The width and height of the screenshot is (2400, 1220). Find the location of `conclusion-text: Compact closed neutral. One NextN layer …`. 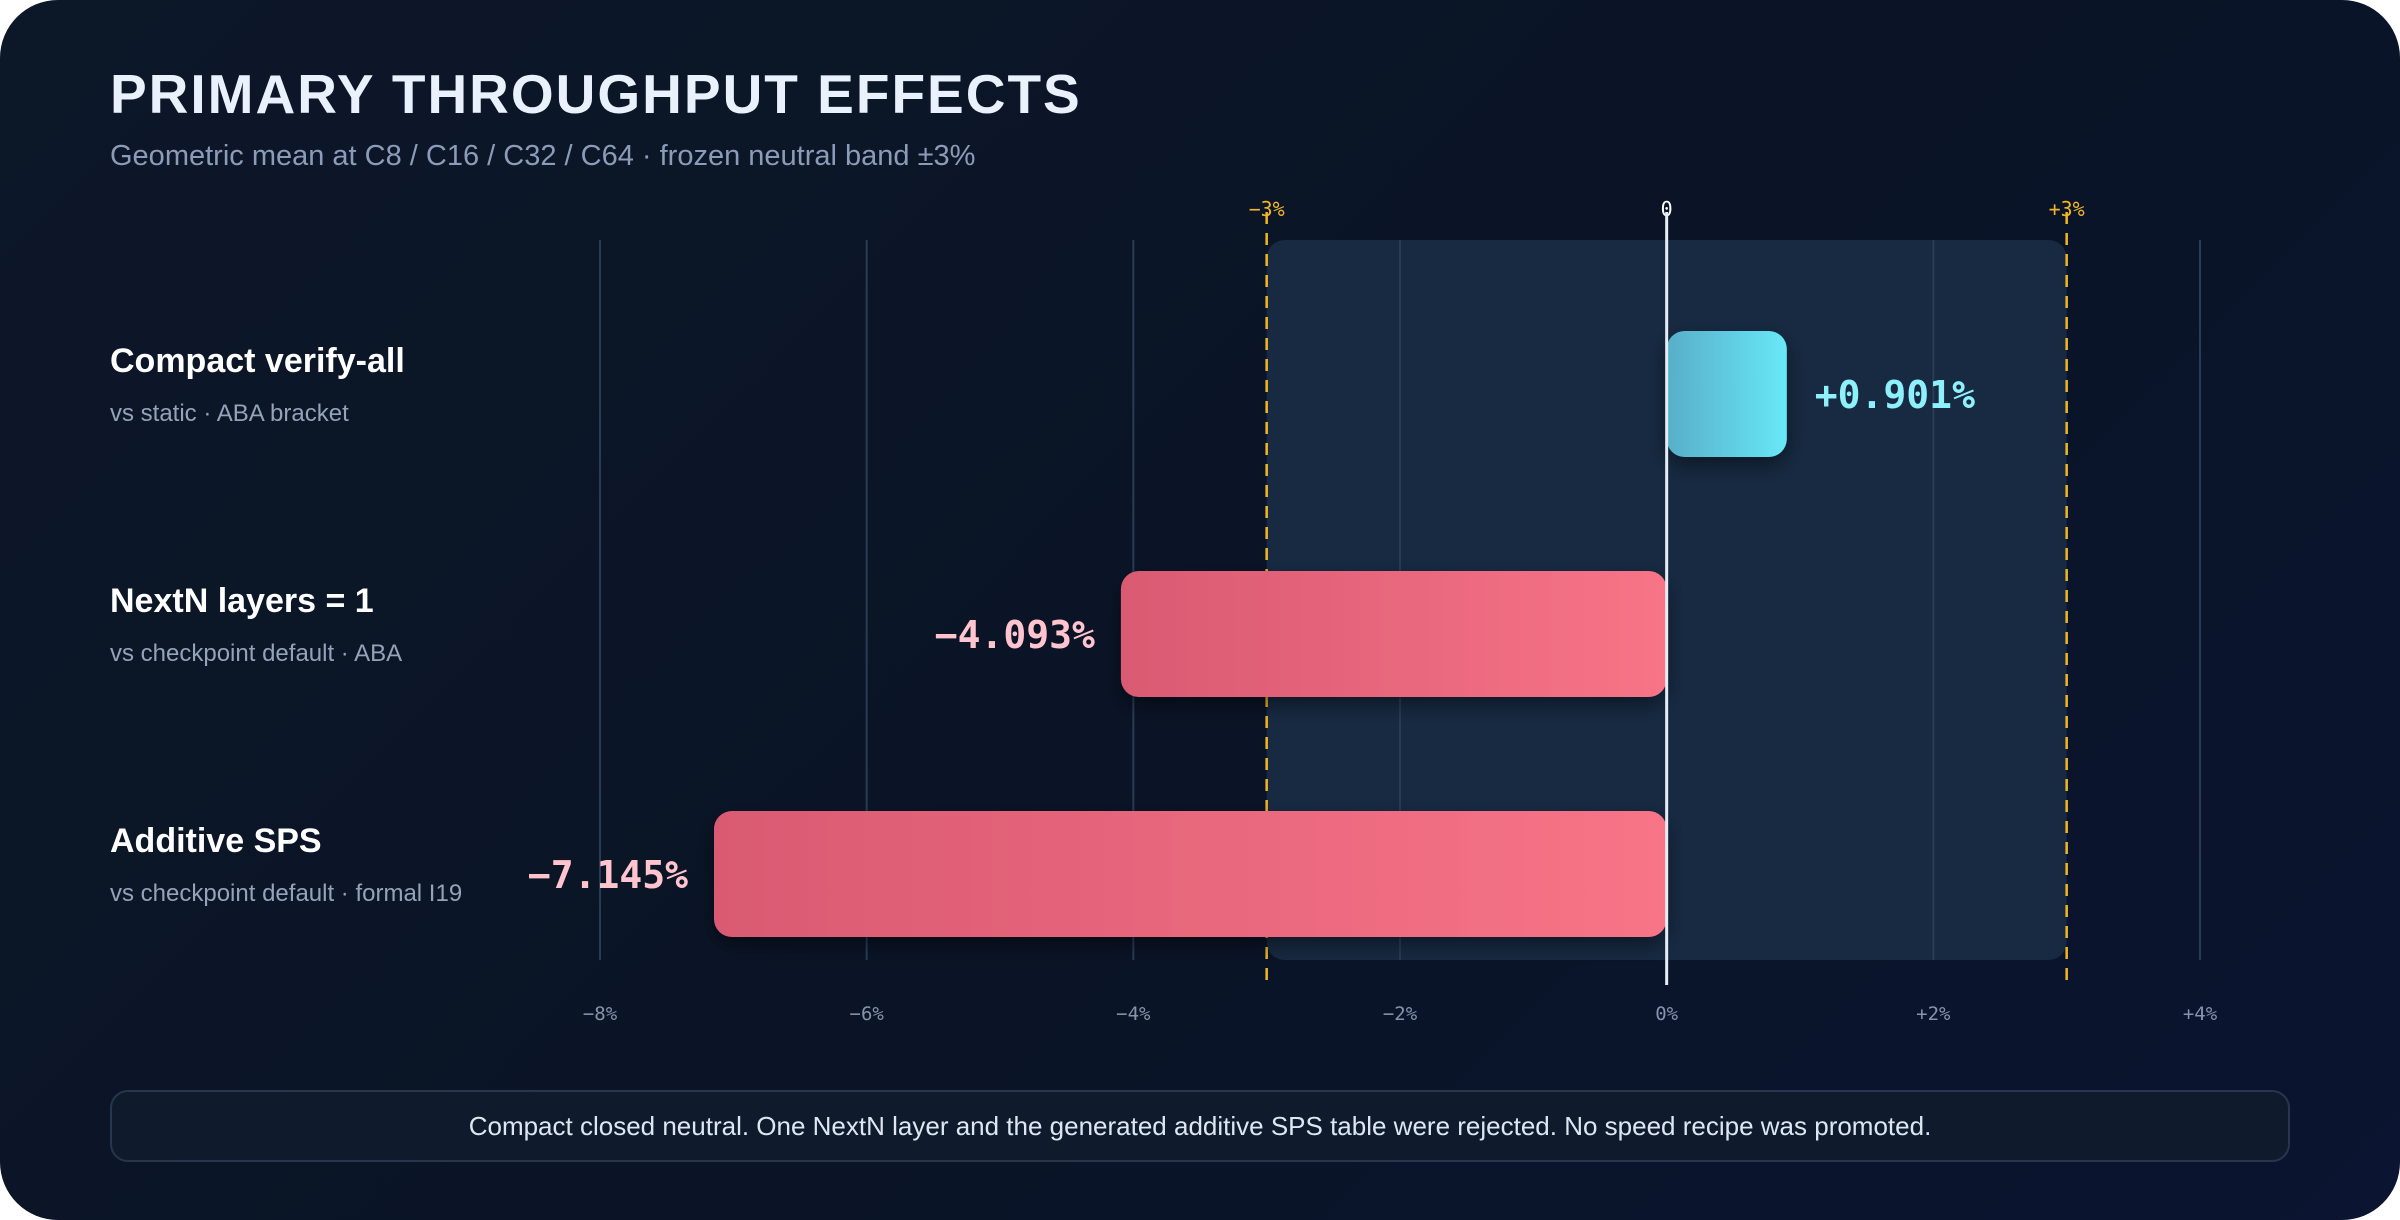

conclusion-text: Compact closed neutral. One NextN layer … is located at coordinates (1200, 1125).